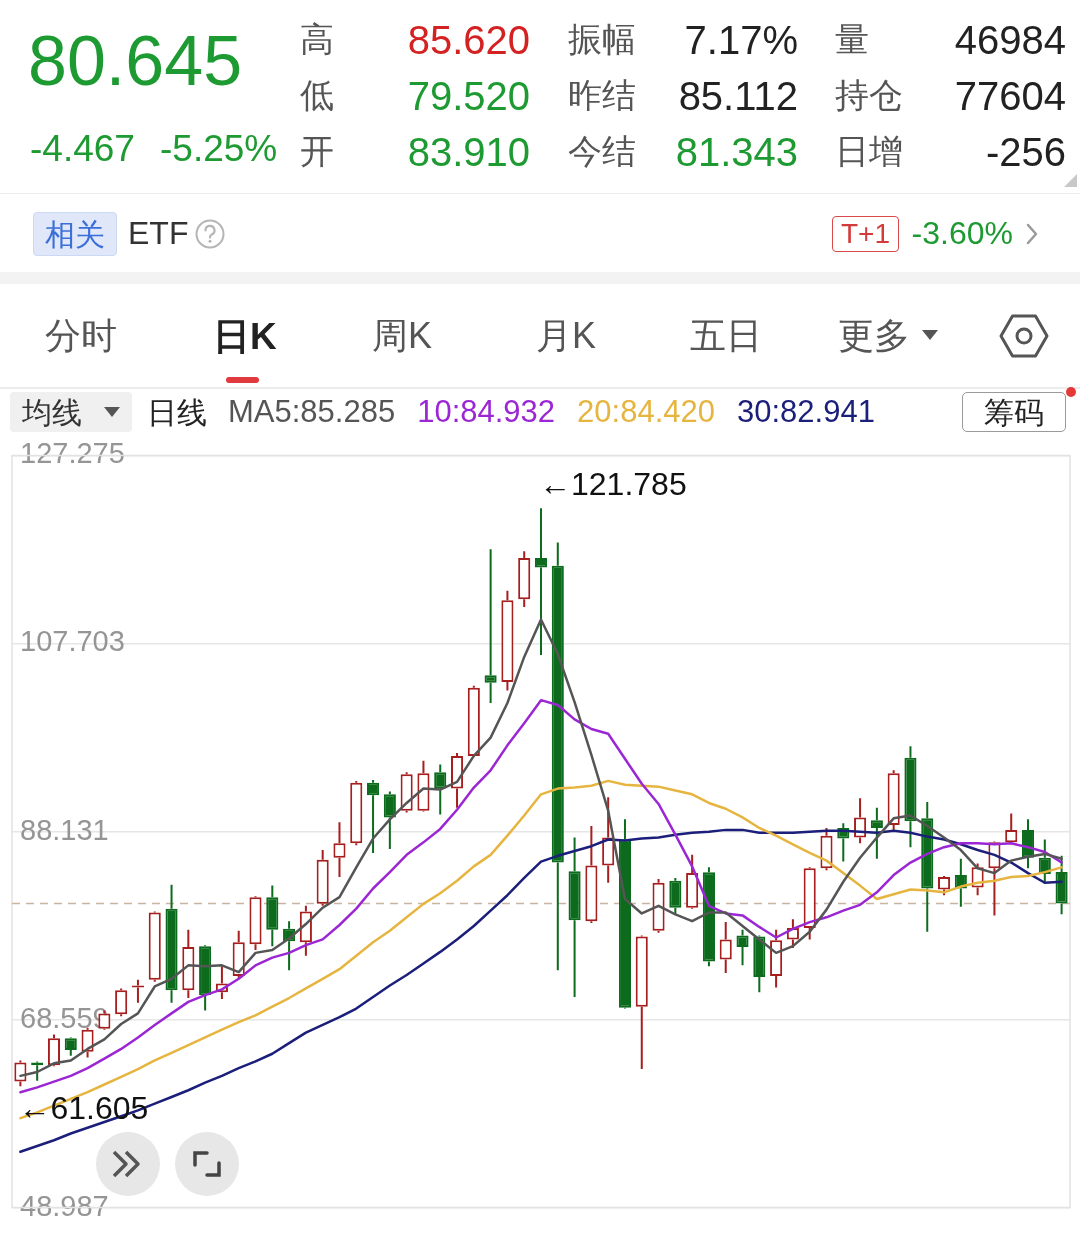 This screenshot has width=1080, height=1233. What do you see at coordinates (1025, 151) in the screenshot?
I see `text: -256` at bounding box center [1025, 151].